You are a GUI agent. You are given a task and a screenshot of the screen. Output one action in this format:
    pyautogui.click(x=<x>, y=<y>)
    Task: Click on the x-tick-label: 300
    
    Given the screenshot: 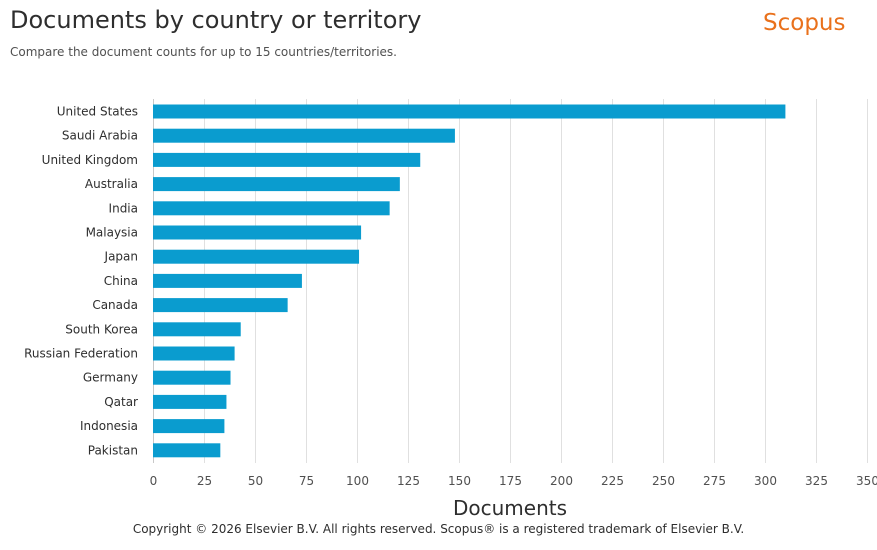 What is the action you would take?
    pyautogui.click(x=765, y=481)
    